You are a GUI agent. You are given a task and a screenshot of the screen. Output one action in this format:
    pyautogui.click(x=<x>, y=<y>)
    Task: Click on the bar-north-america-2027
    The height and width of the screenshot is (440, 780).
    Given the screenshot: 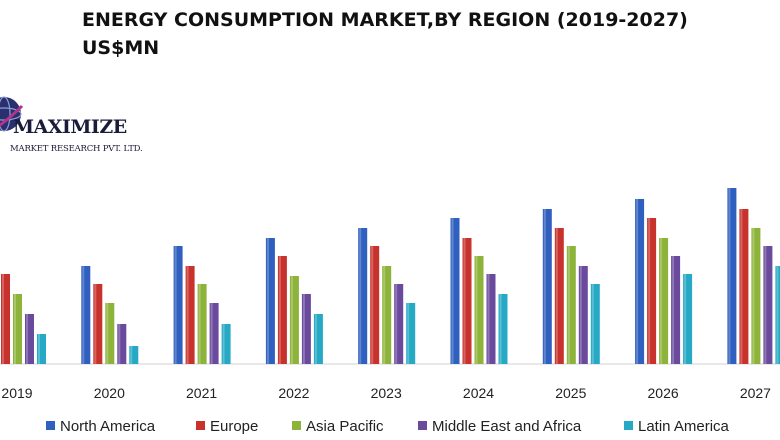 What is the action you would take?
    pyautogui.click(x=732, y=276)
    